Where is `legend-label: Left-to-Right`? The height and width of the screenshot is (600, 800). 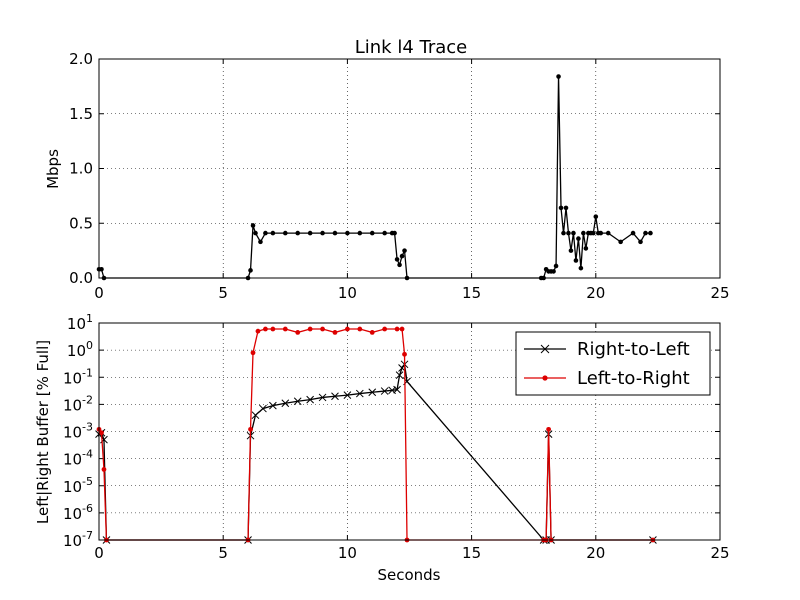 legend-label: Left-to-Right is located at coordinates (633, 378).